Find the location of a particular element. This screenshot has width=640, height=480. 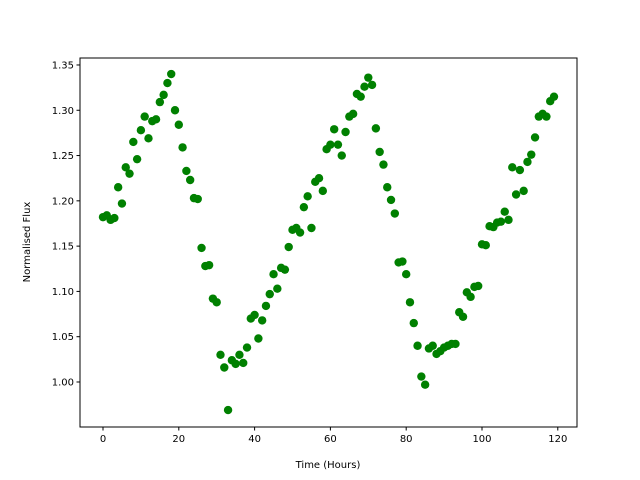

y-axis-label: Normalised Flux is located at coordinates (27, 242).